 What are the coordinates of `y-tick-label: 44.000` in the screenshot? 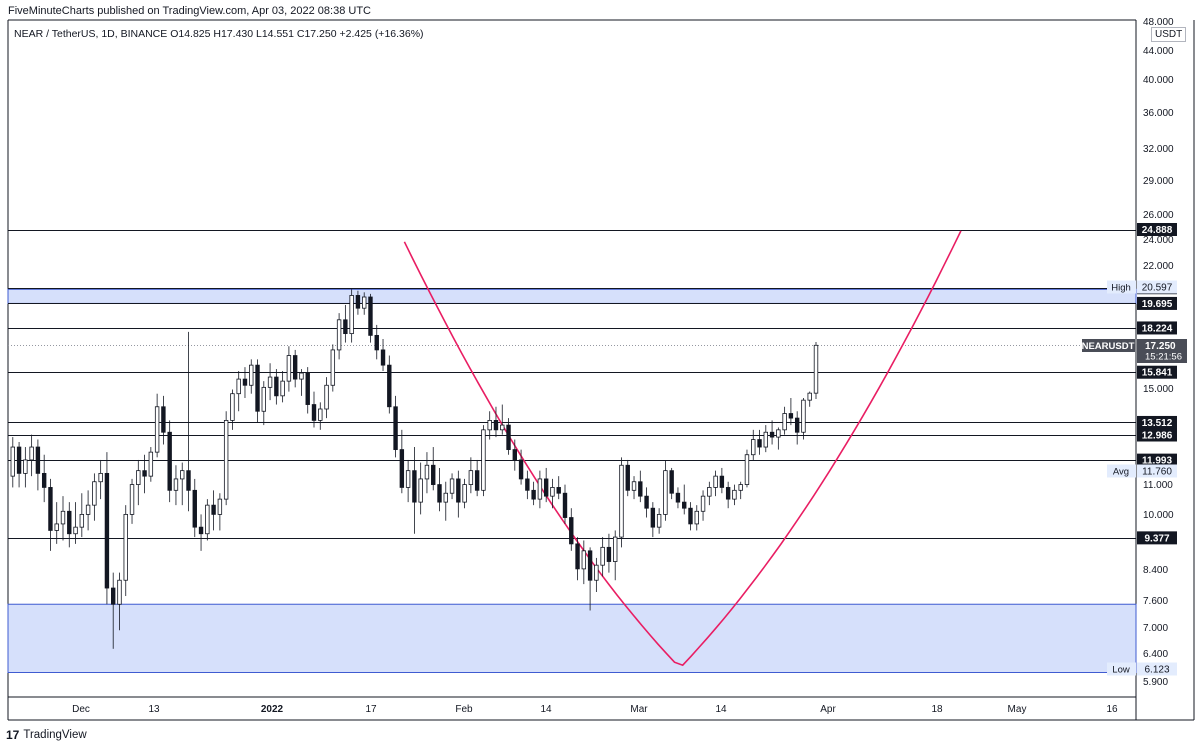 It's located at (1158, 51).